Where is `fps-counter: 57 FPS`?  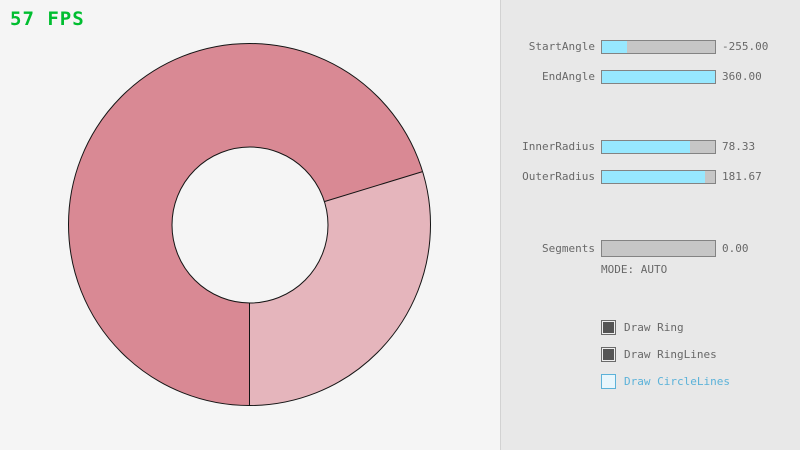
fps-counter: 57 FPS is located at coordinates (47, 19).